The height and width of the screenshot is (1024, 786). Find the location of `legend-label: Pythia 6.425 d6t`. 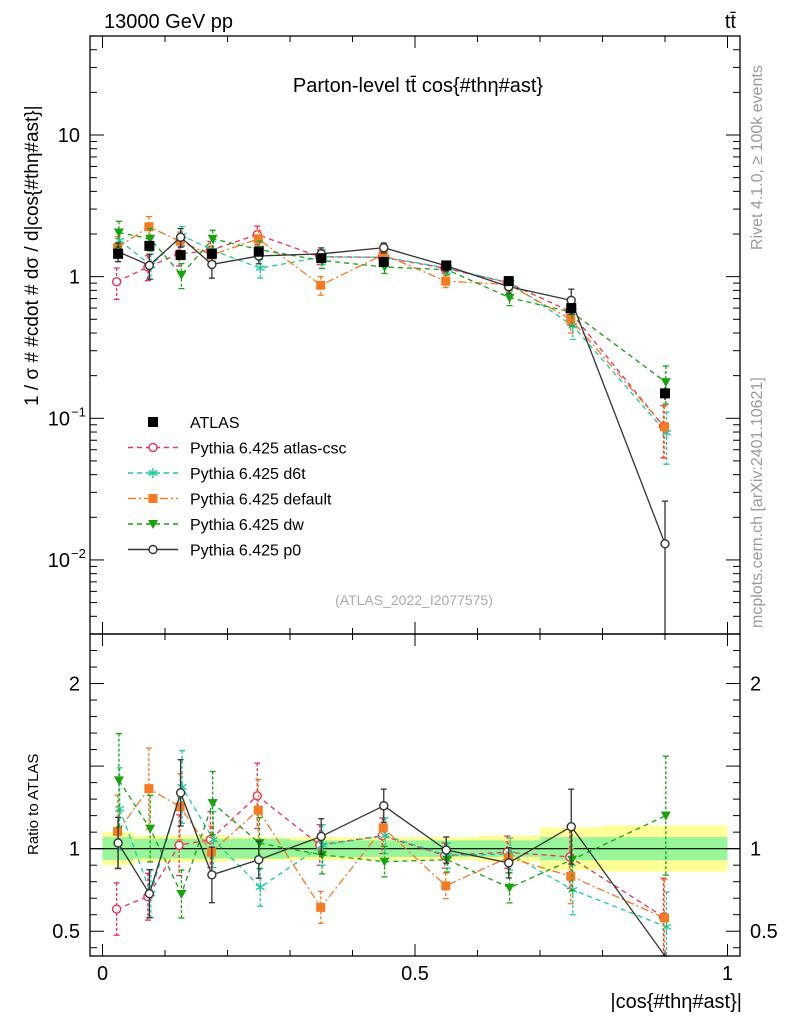

legend-label: Pythia 6.425 d6t is located at coordinates (248, 474).